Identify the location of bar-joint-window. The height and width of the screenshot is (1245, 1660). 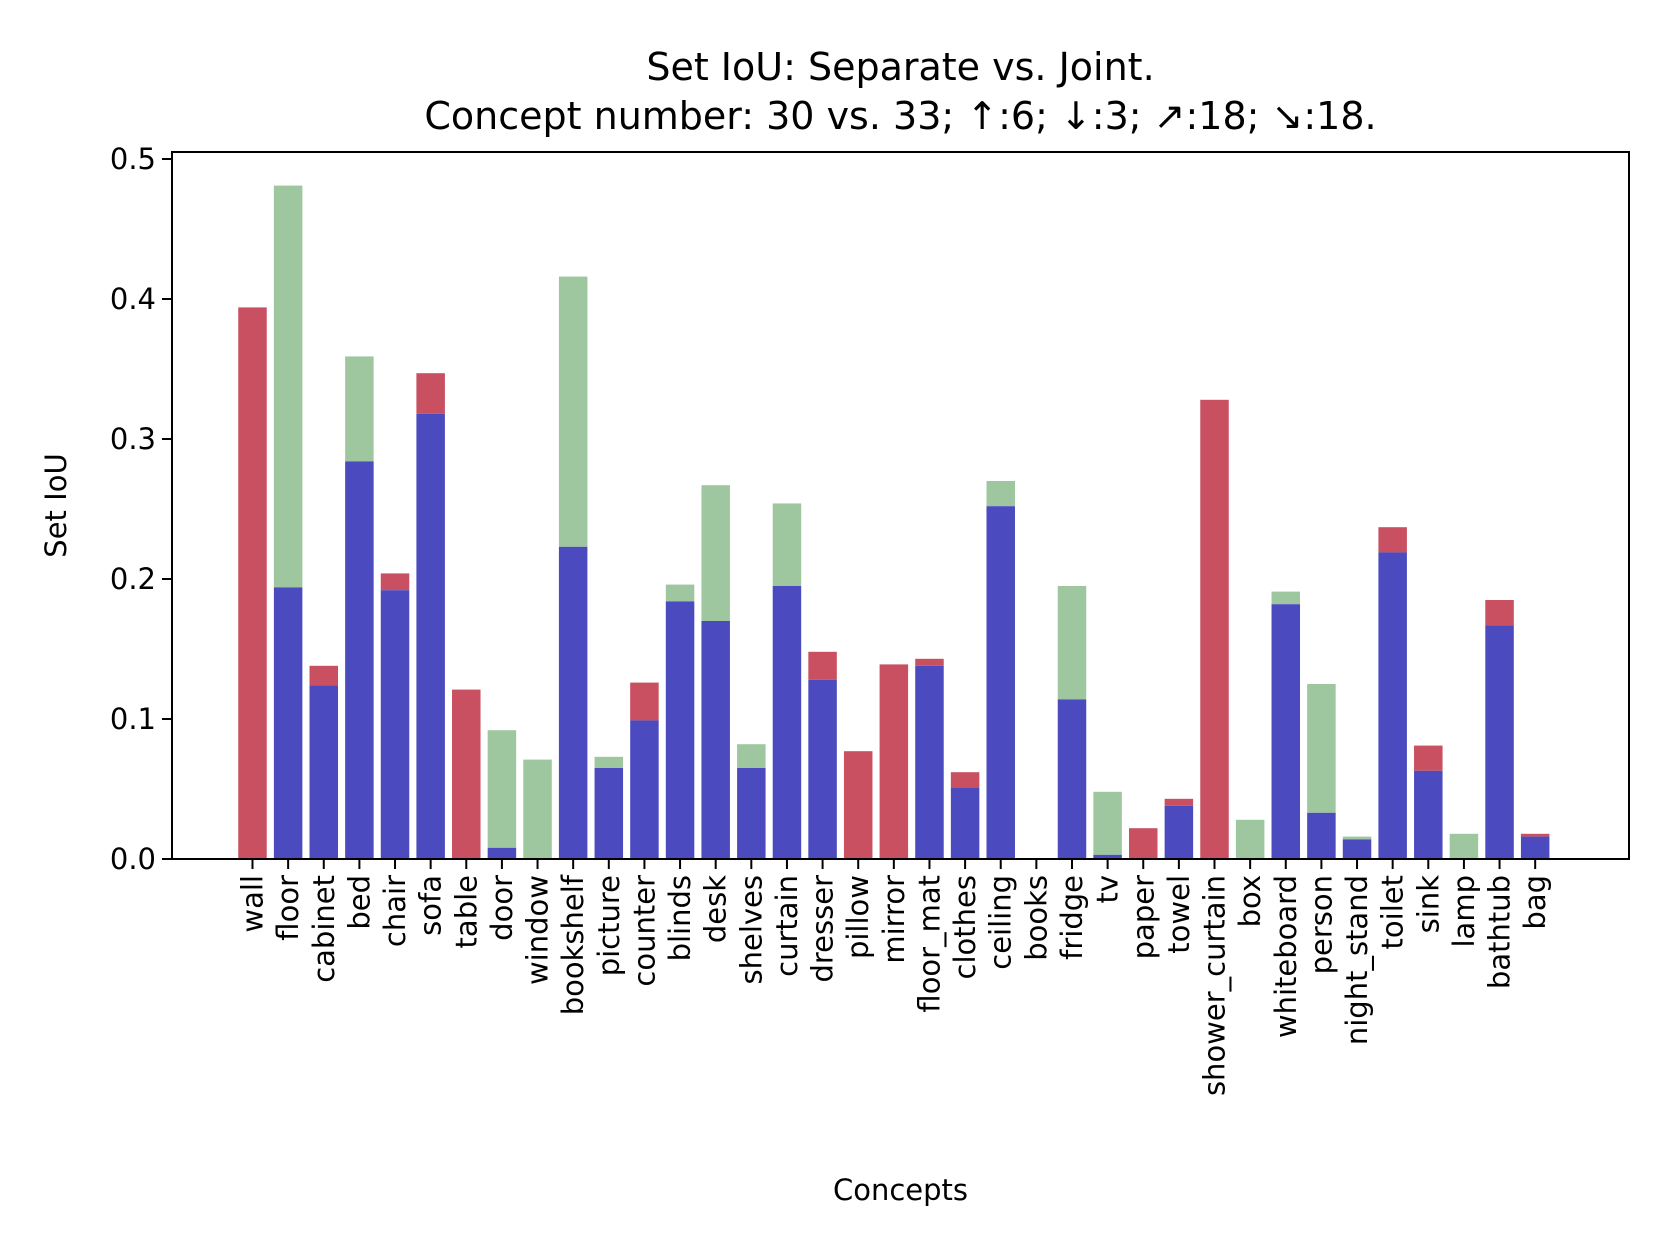
(537, 809).